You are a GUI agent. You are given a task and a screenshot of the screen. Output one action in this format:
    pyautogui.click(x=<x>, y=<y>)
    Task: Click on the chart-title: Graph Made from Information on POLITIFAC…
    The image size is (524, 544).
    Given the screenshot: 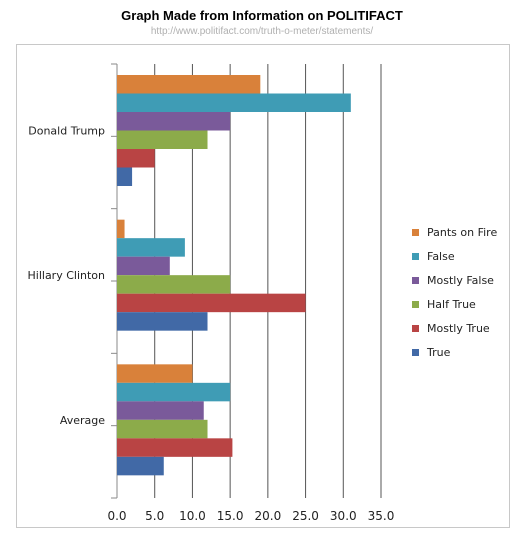 What is the action you would take?
    pyautogui.click(x=262, y=15)
    